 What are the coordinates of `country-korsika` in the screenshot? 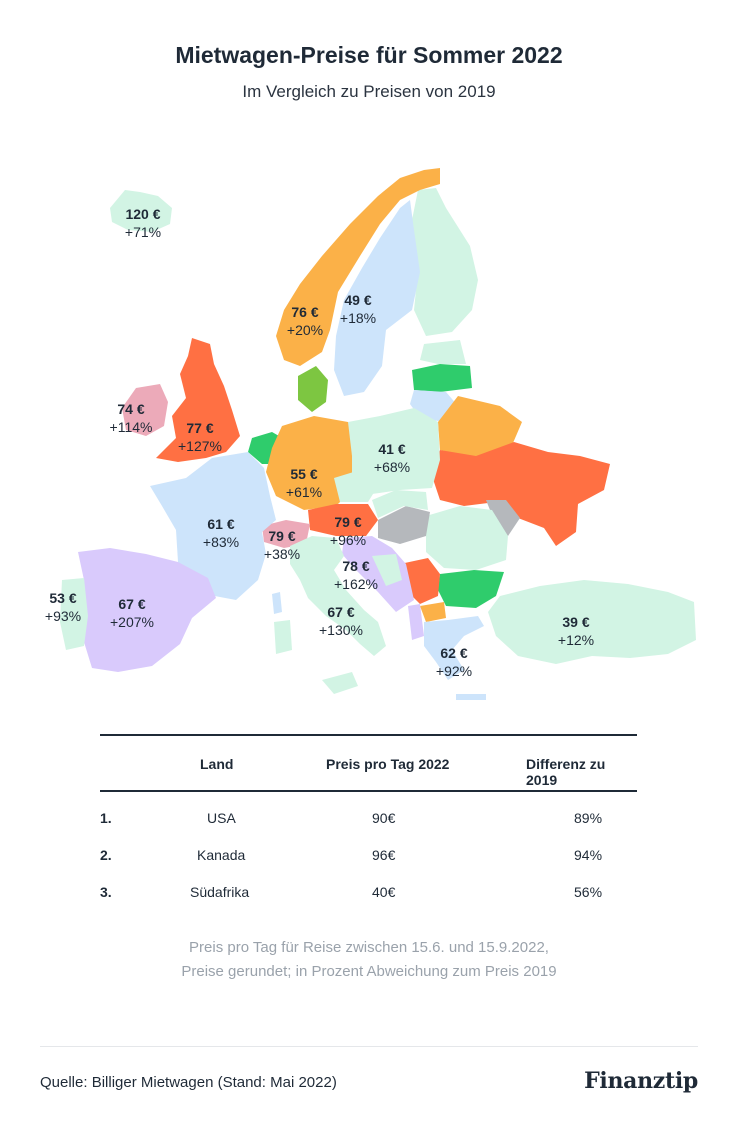 It's located at (277, 603).